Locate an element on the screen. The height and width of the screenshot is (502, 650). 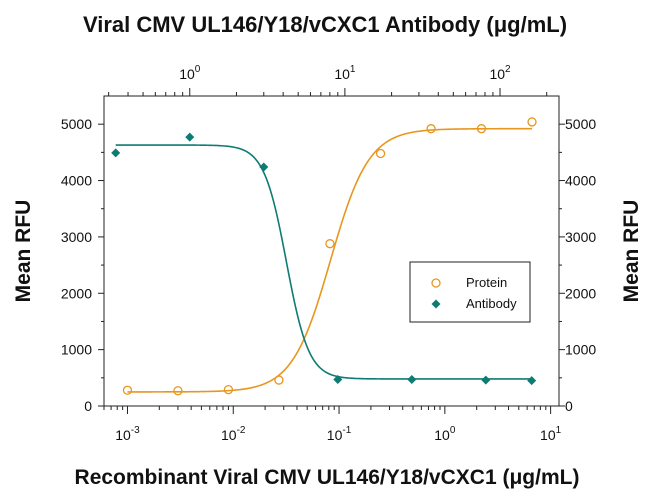
legend: Protein Antibody is located at coordinates (470, 292).